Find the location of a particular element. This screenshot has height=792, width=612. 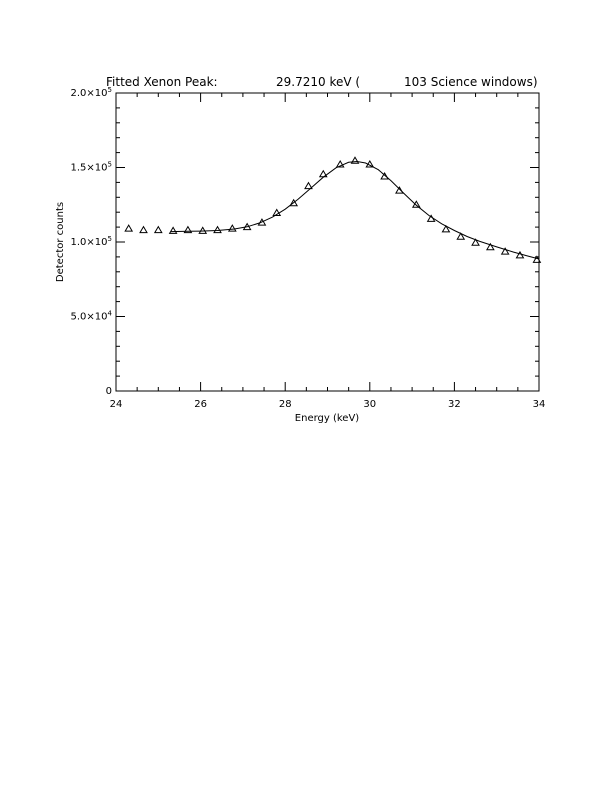

x-tick-label: 34 is located at coordinates (539, 404).